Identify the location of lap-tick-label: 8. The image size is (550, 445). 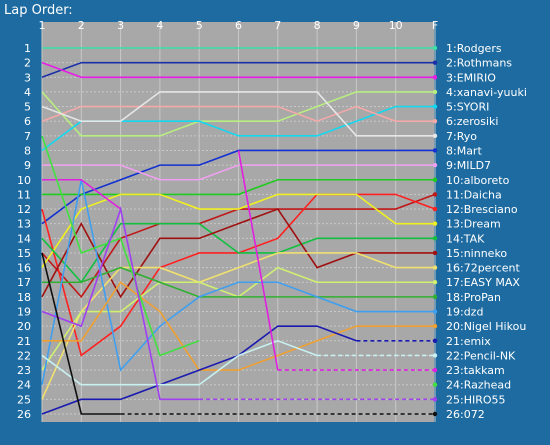
(317, 25).